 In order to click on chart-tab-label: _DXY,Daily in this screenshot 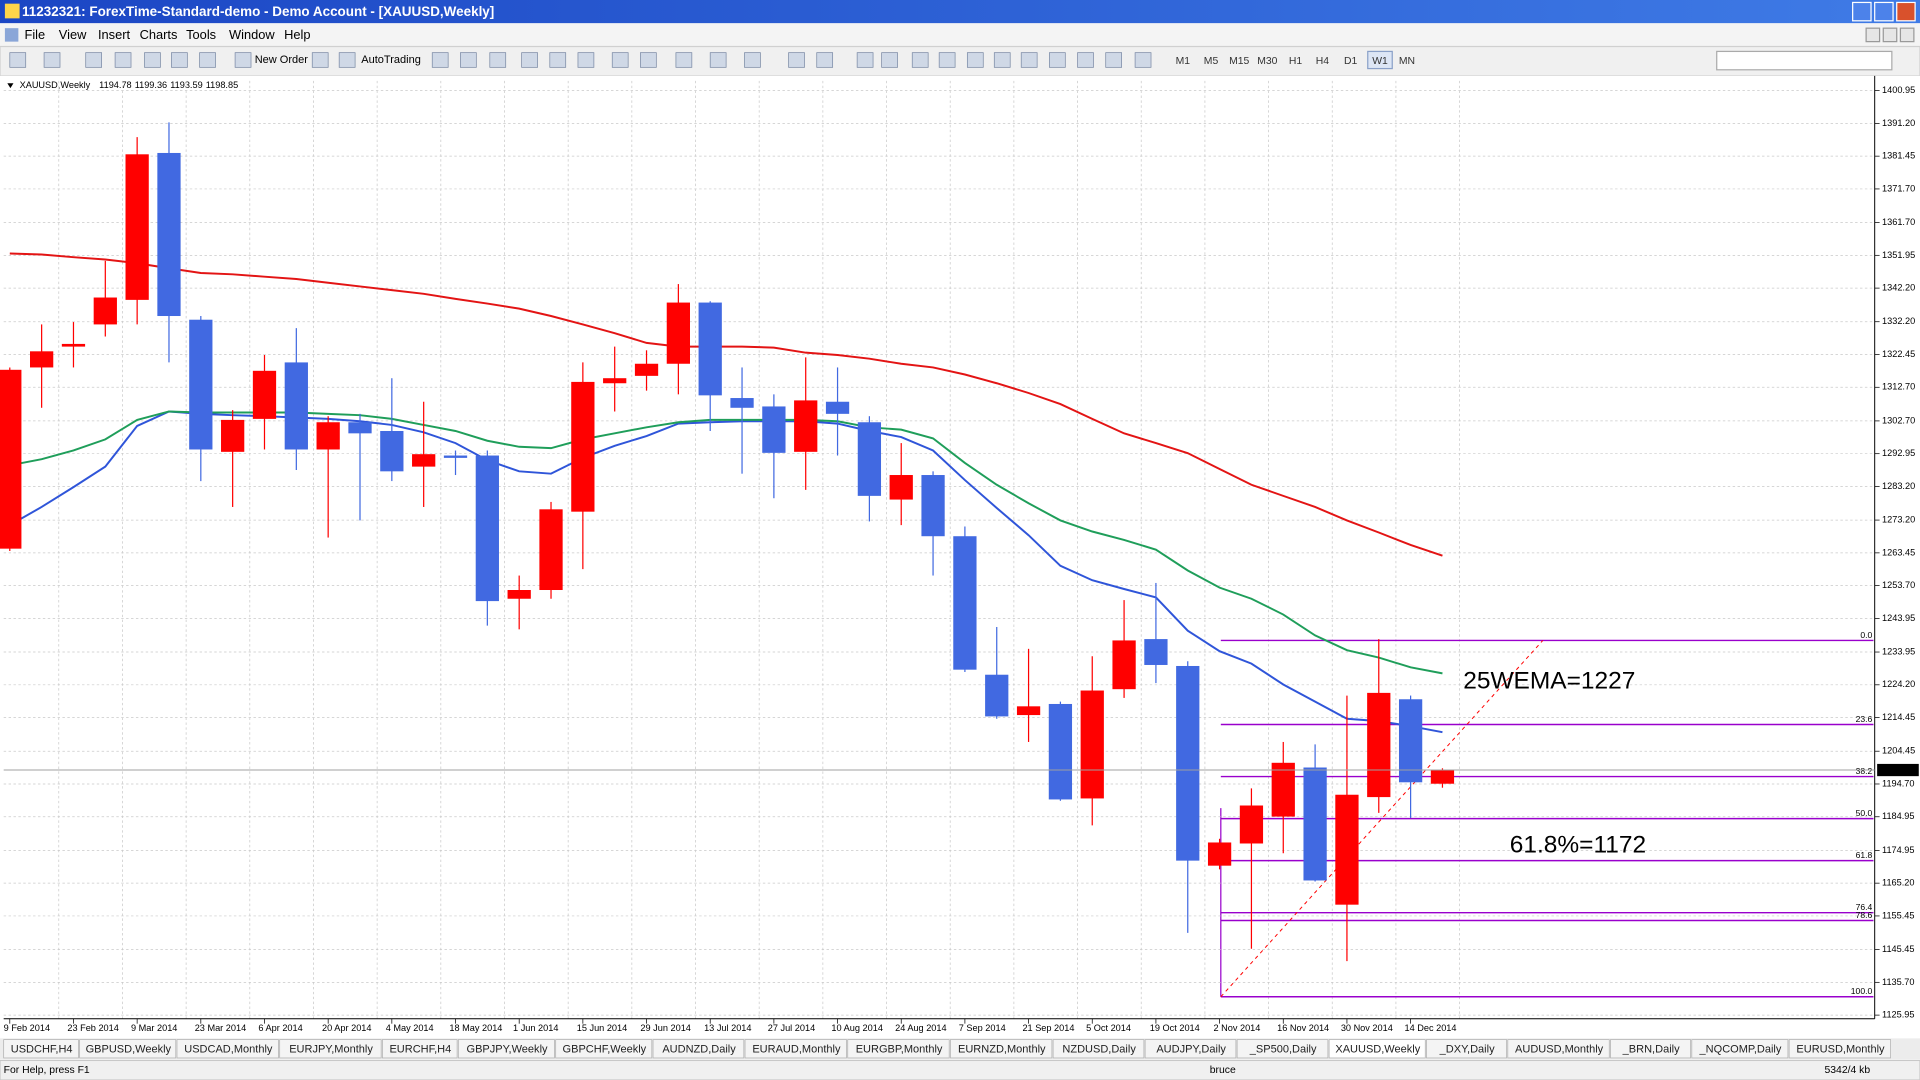, I will do `click(1467, 1049)`.